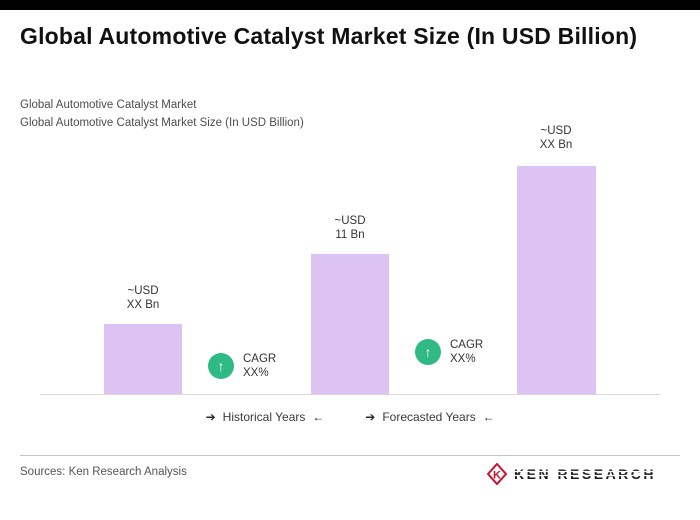  I want to click on cagr-label-2-line1: CAGR, so click(467, 345).